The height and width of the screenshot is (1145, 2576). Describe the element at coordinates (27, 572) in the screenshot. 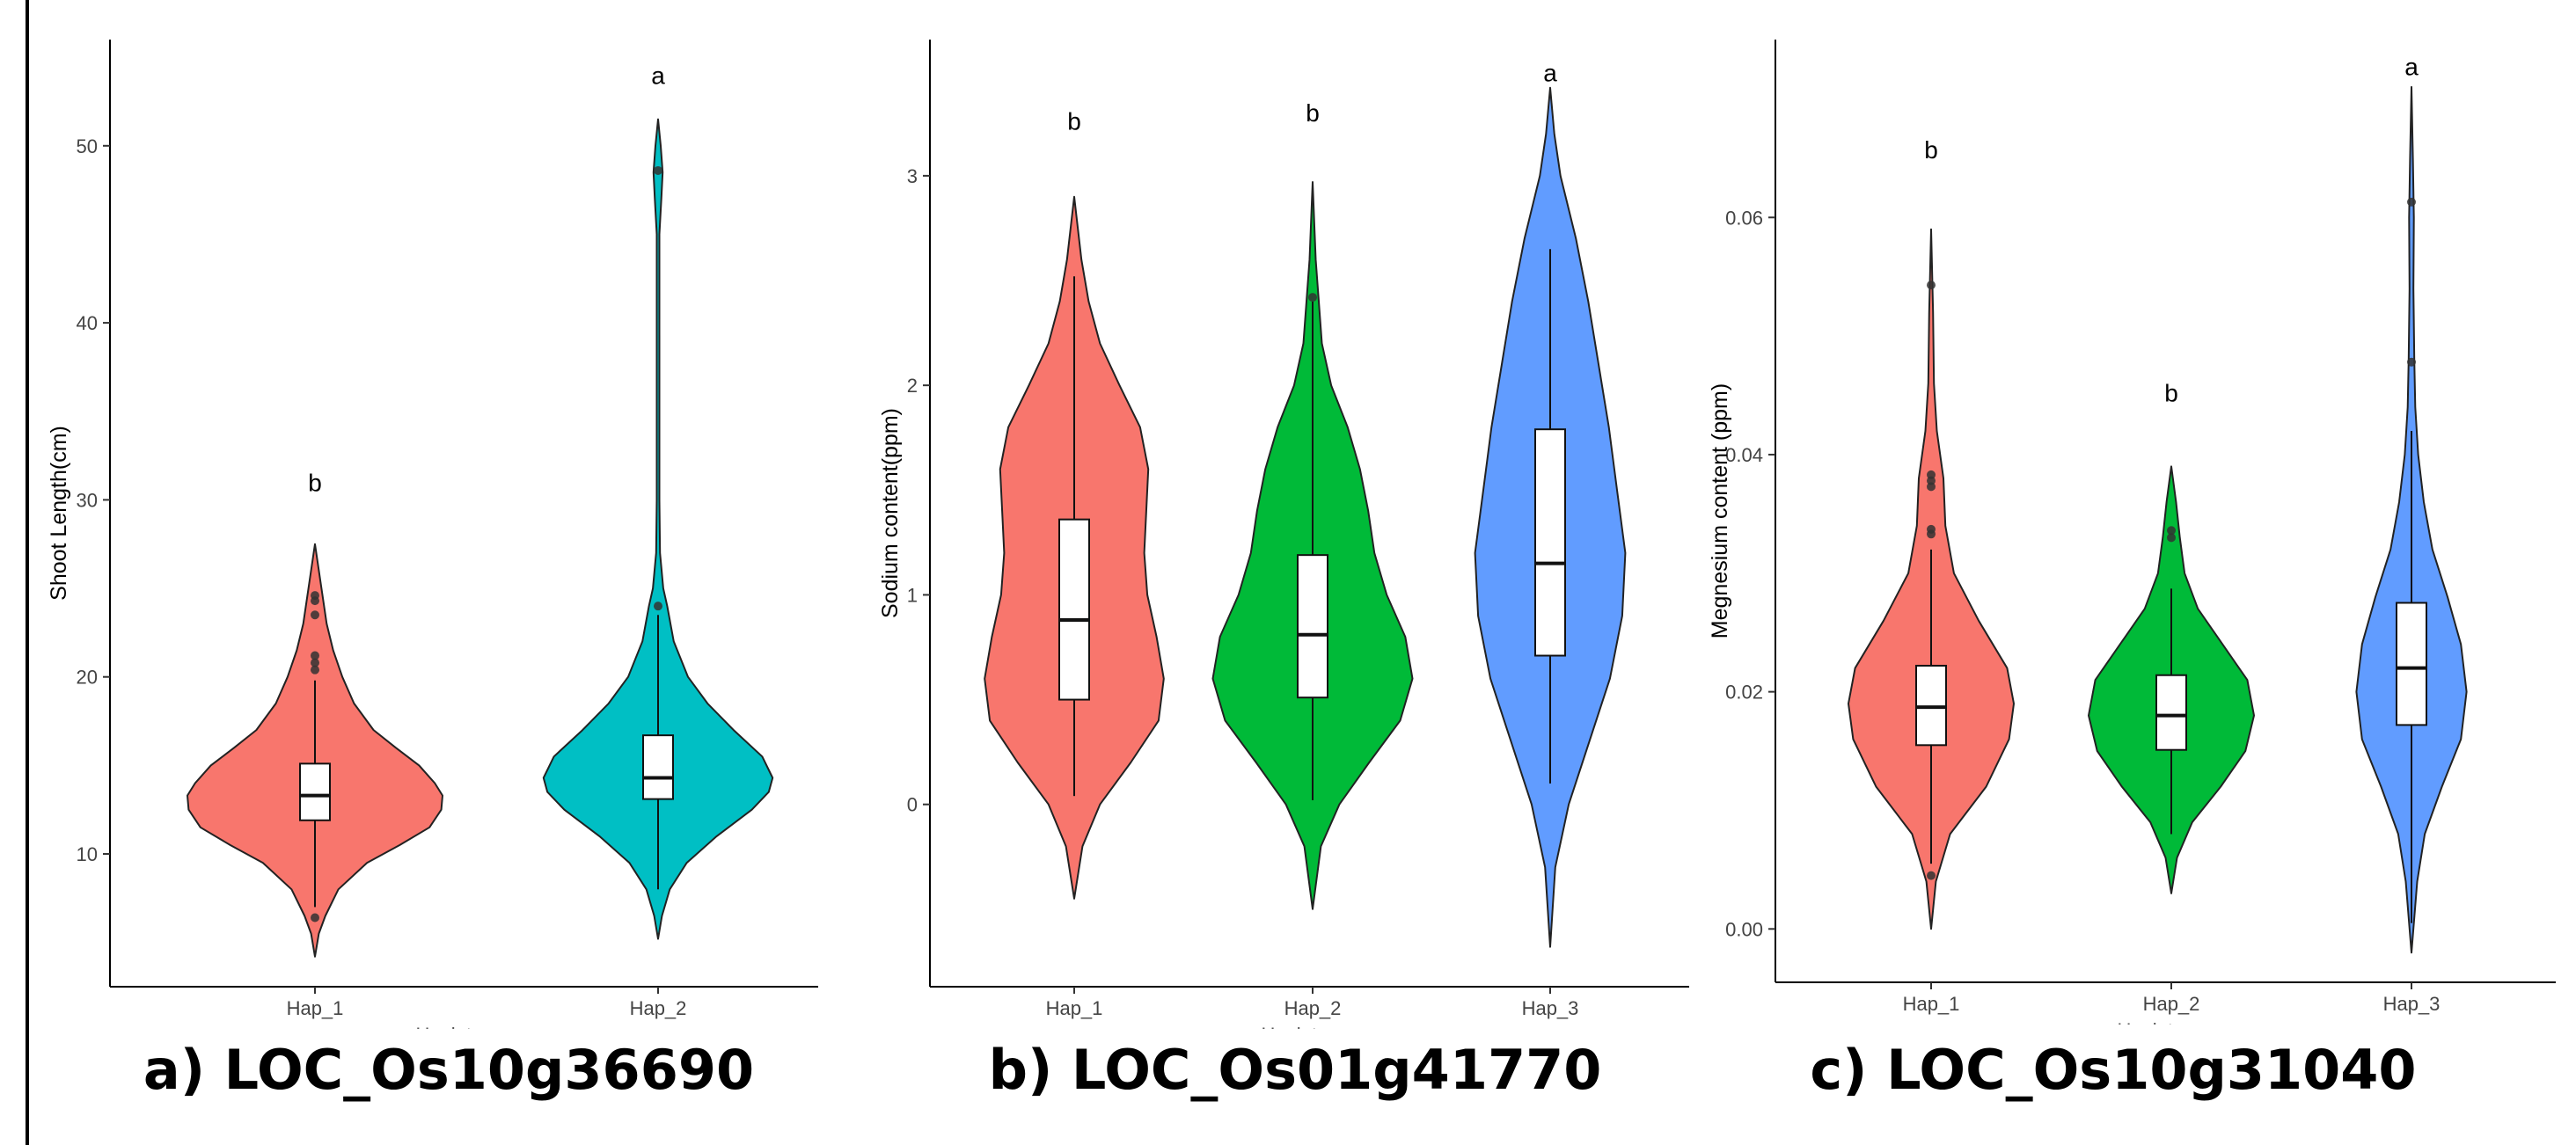

I see `left-border-line` at that location.